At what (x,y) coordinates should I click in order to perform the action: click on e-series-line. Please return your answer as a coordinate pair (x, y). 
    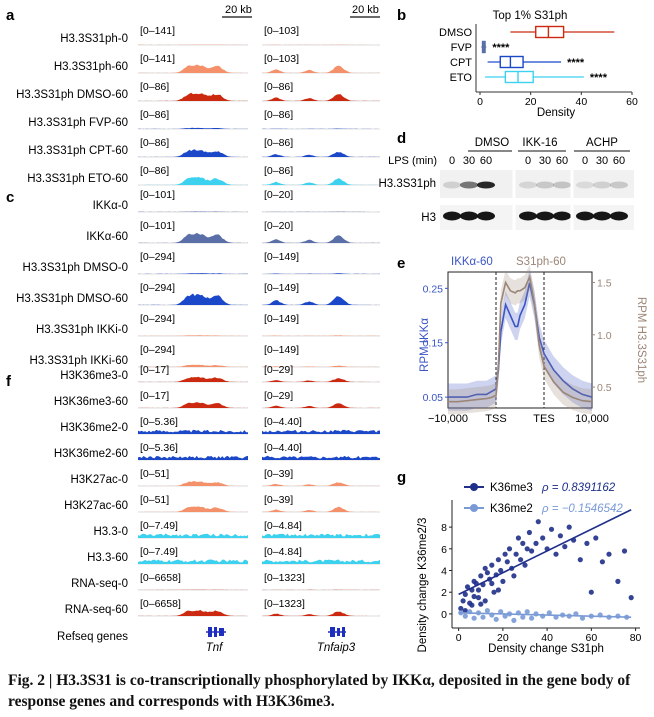
    Looking at the image, I should click on (520, 338).